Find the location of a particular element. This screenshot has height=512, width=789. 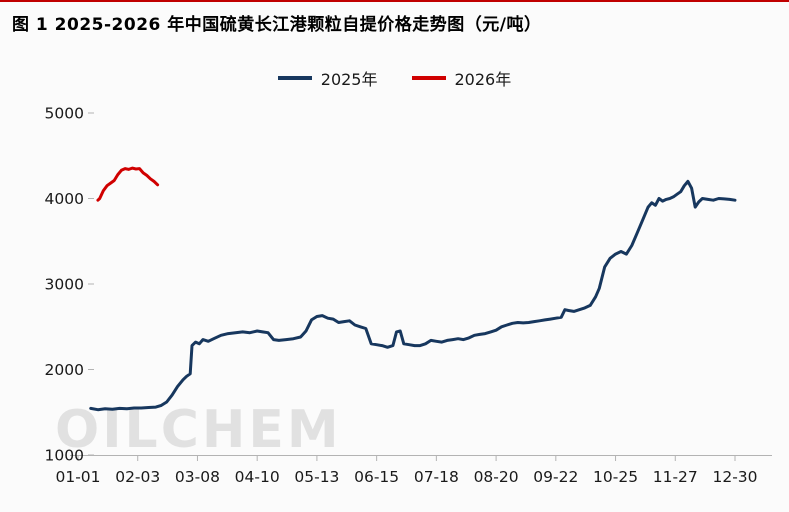

legend-swatch-2026 is located at coordinates (428, 78).